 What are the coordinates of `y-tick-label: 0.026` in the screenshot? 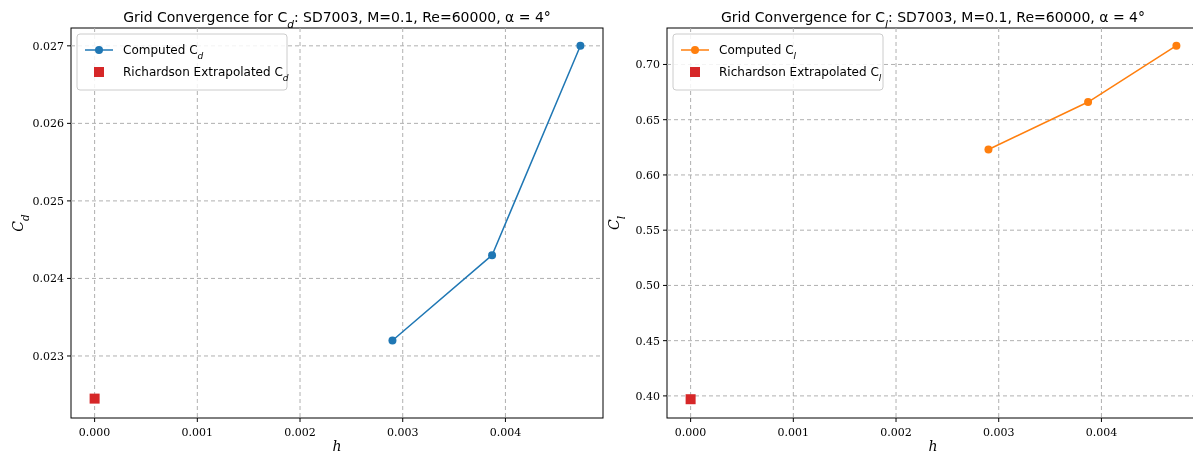 It's located at (48, 124).